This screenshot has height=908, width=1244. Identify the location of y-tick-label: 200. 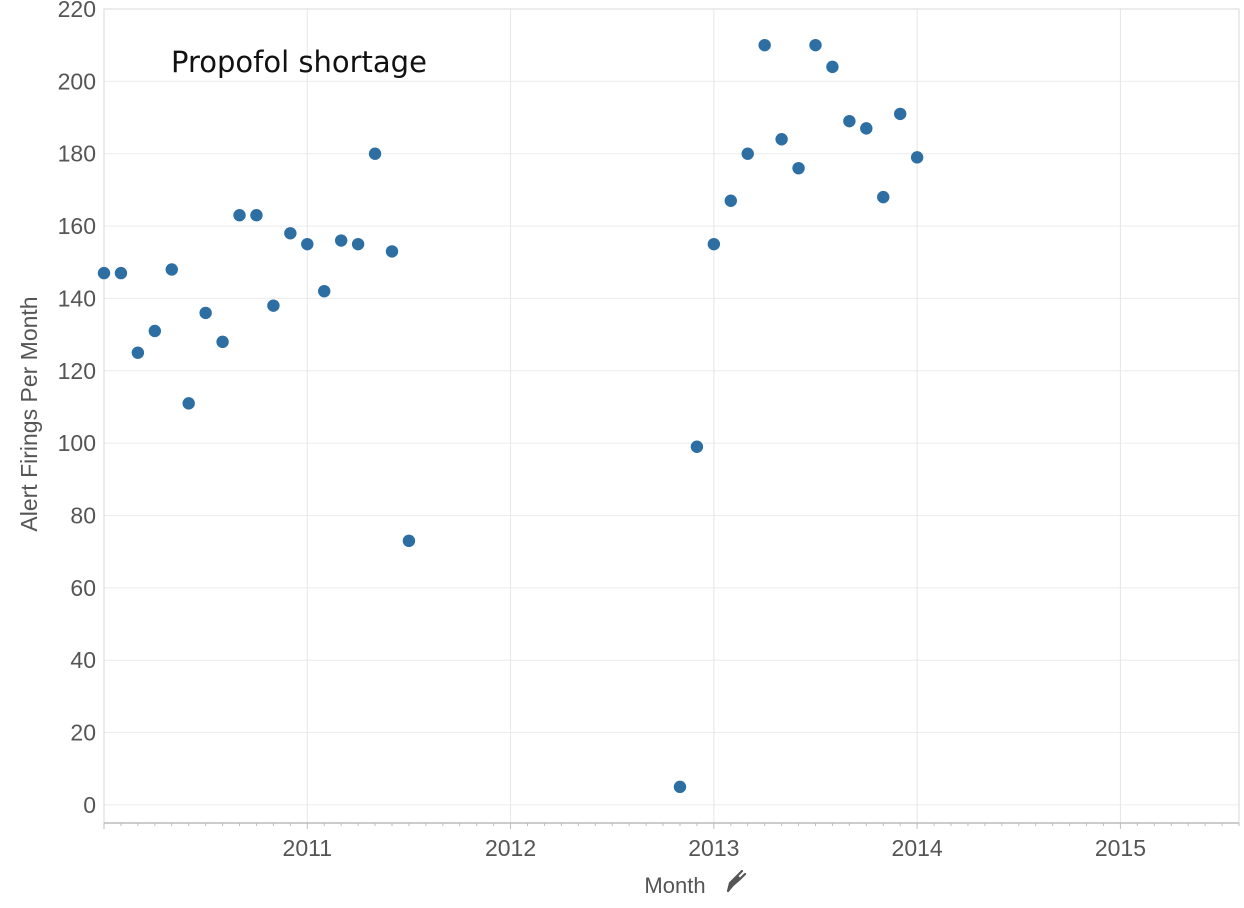
(77, 81).